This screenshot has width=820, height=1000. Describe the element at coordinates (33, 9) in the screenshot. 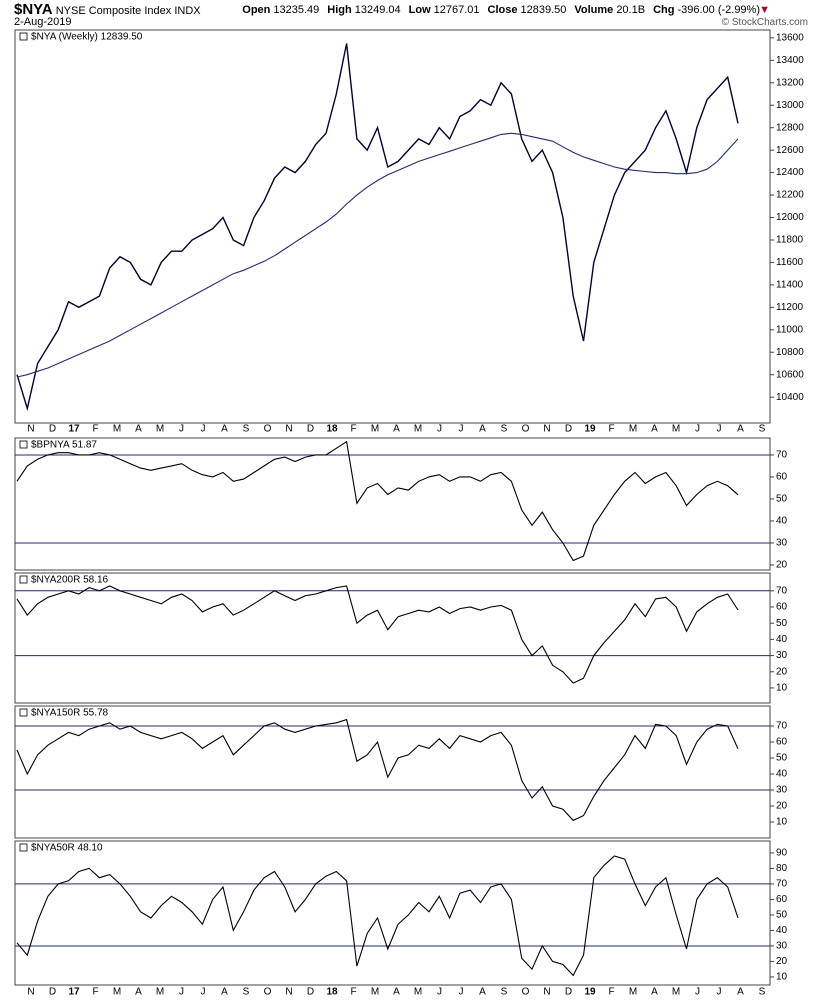

I see `symbol: $NYA` at that location.